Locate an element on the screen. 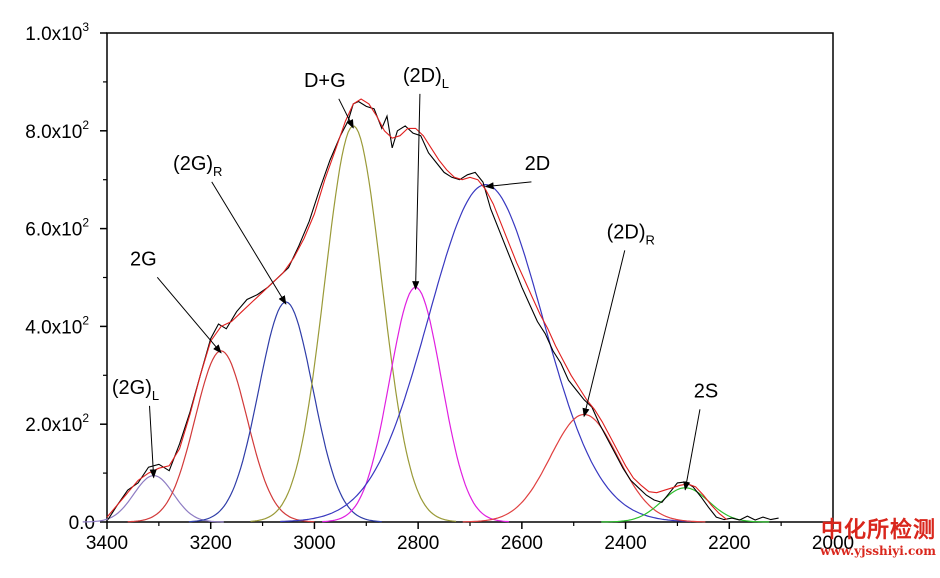 This screenshot has width=940, height=578. peak-label: (2G)R is located at coordinates (197, 166).